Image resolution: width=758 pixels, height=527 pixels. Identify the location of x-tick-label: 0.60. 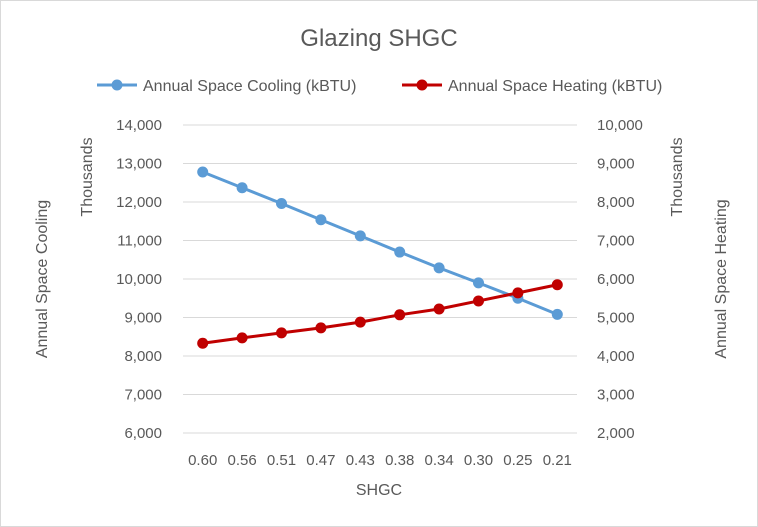
(202, 460).